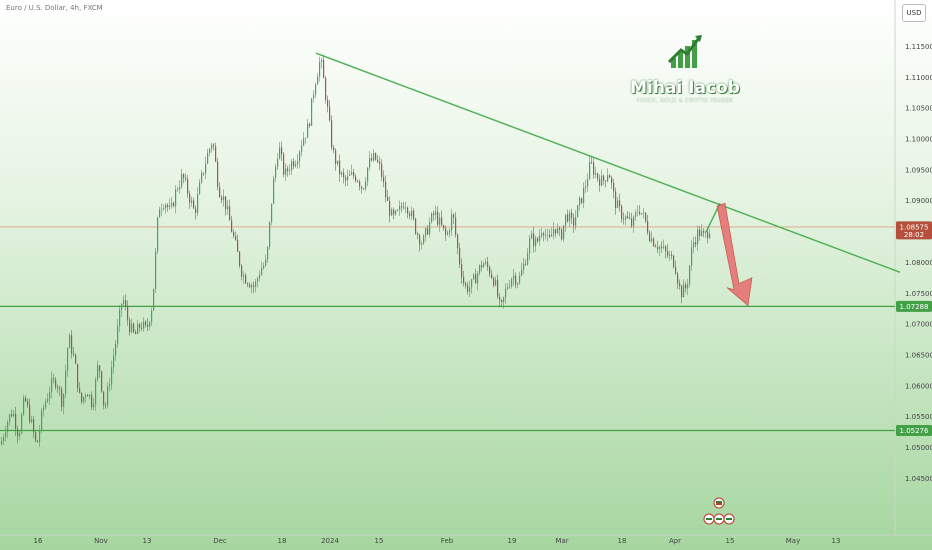 This screenshot has width=932, height=550. What do you see at coordinates (918, 325) in the screenshot?
I see `price-tick-label: 1.07000` at bounding box center [918, 325].